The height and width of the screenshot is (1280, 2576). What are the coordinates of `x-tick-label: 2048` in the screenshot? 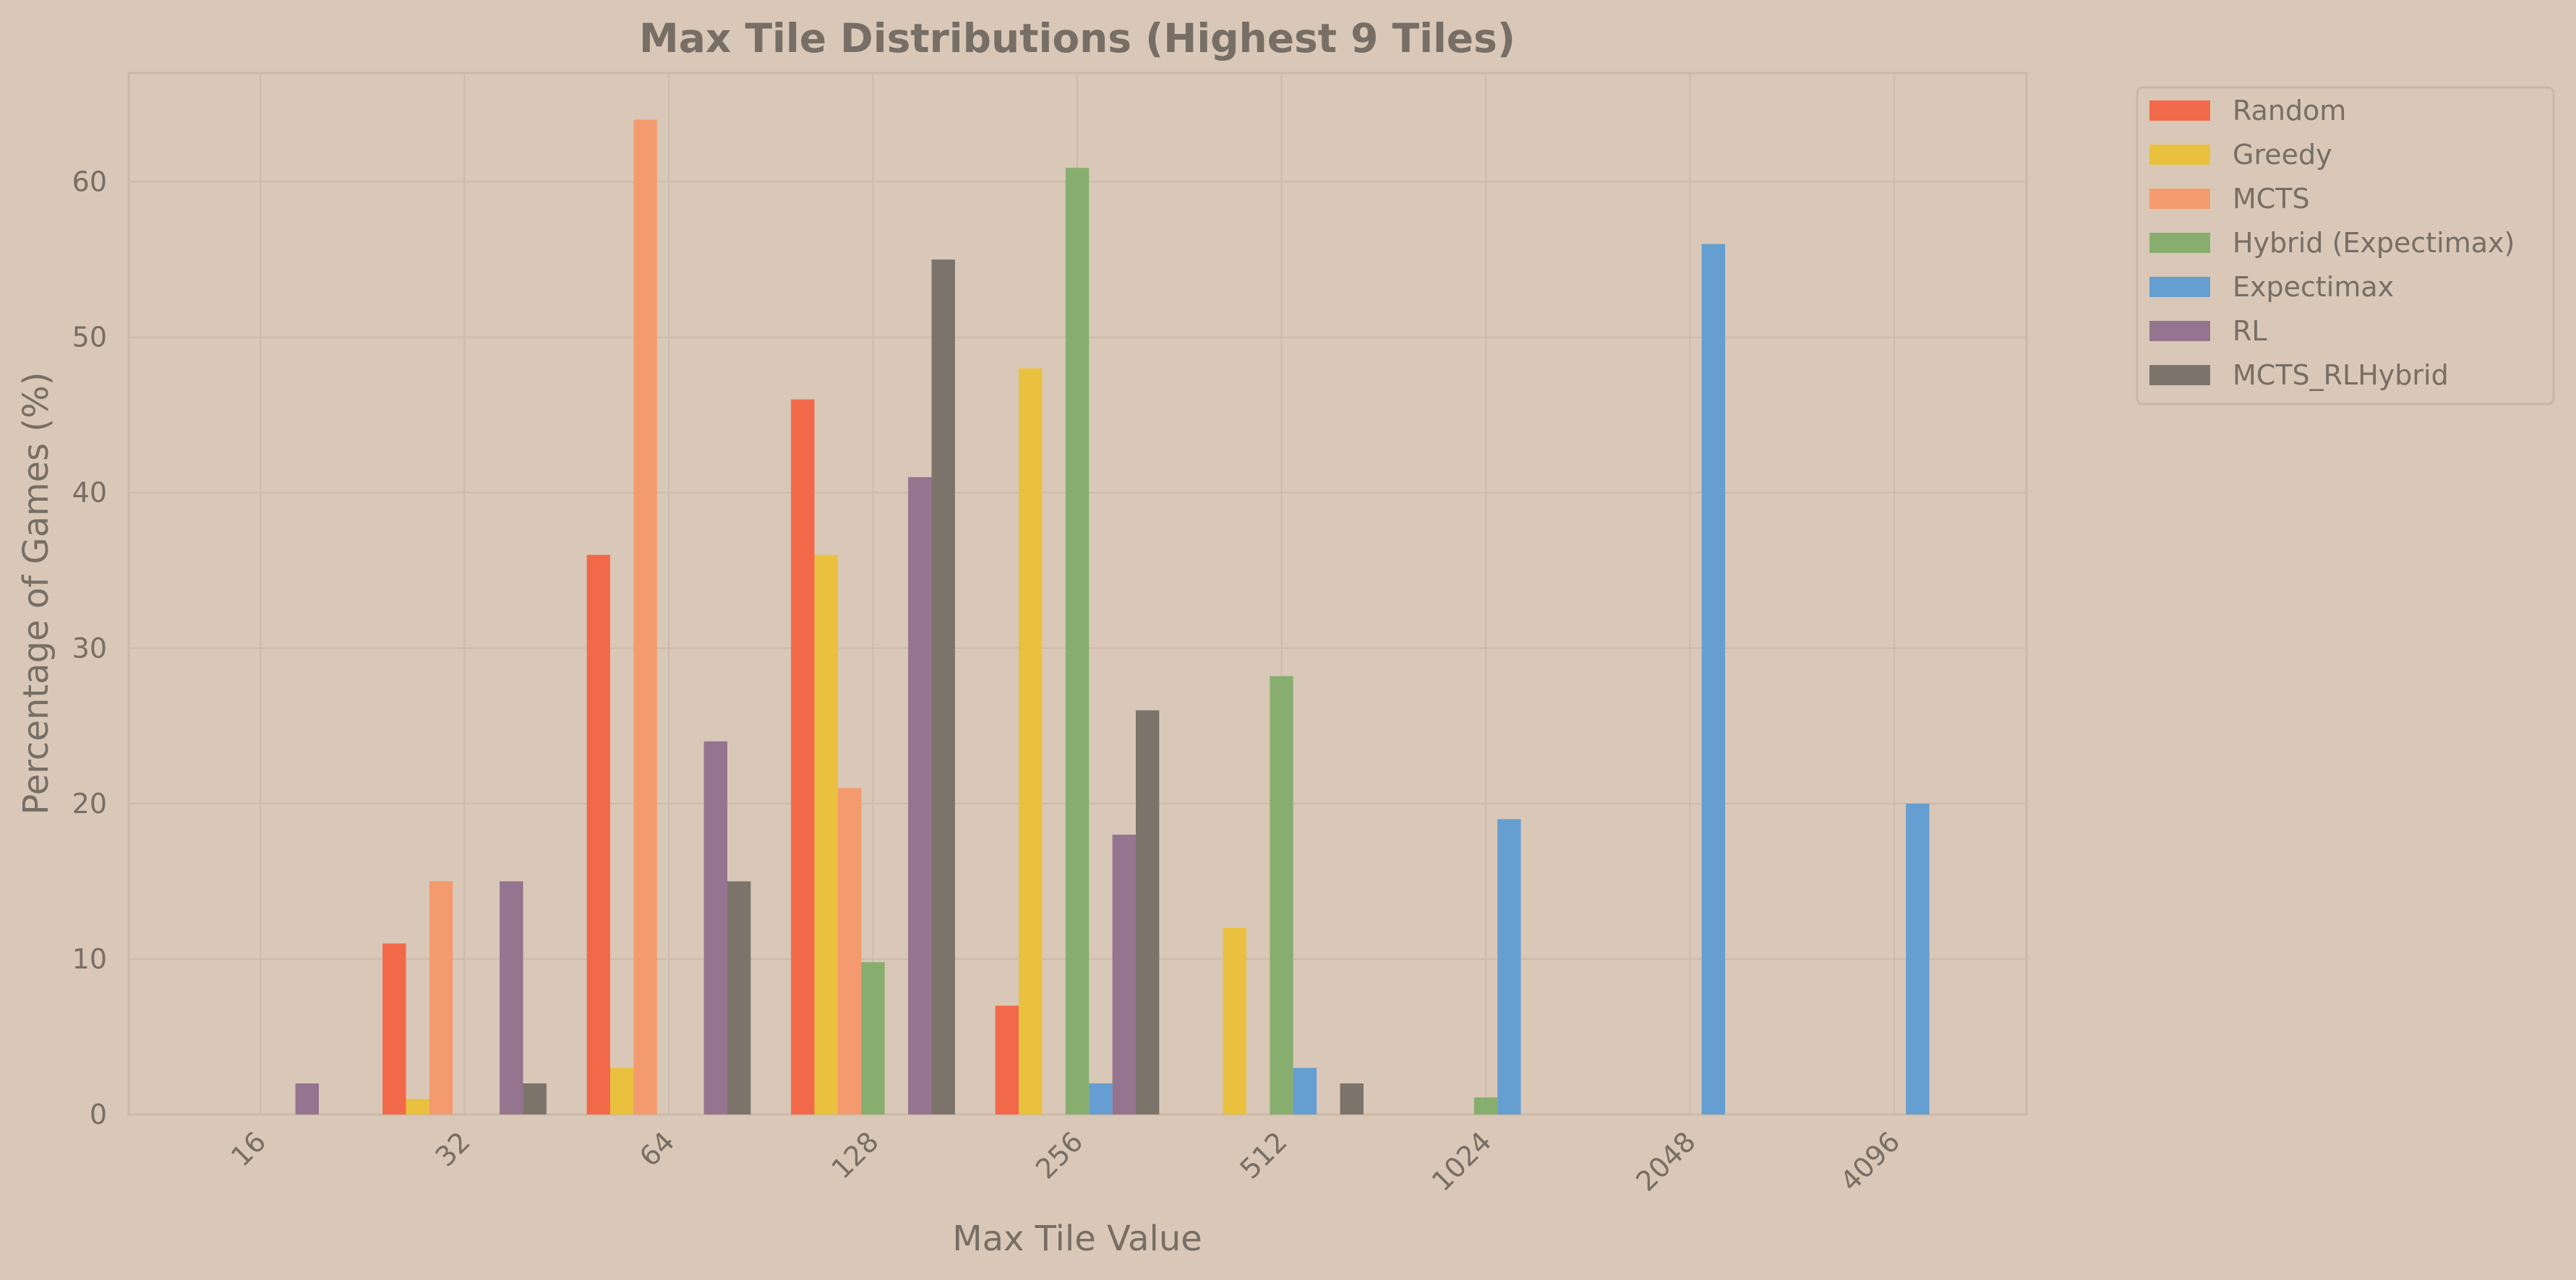 It's located at (1666, 1161).